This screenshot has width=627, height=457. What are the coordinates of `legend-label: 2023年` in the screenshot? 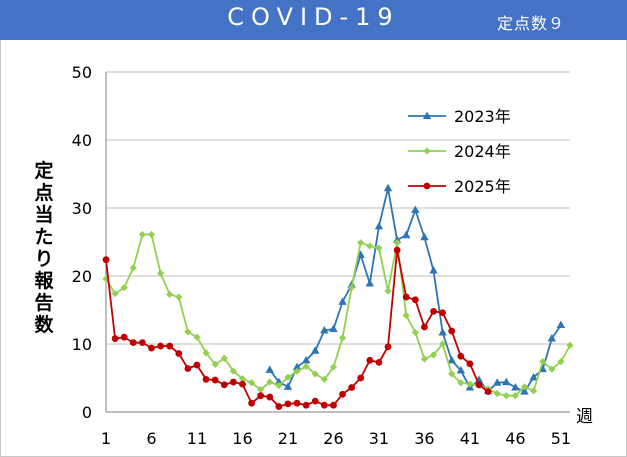 It's located at (482, 116).